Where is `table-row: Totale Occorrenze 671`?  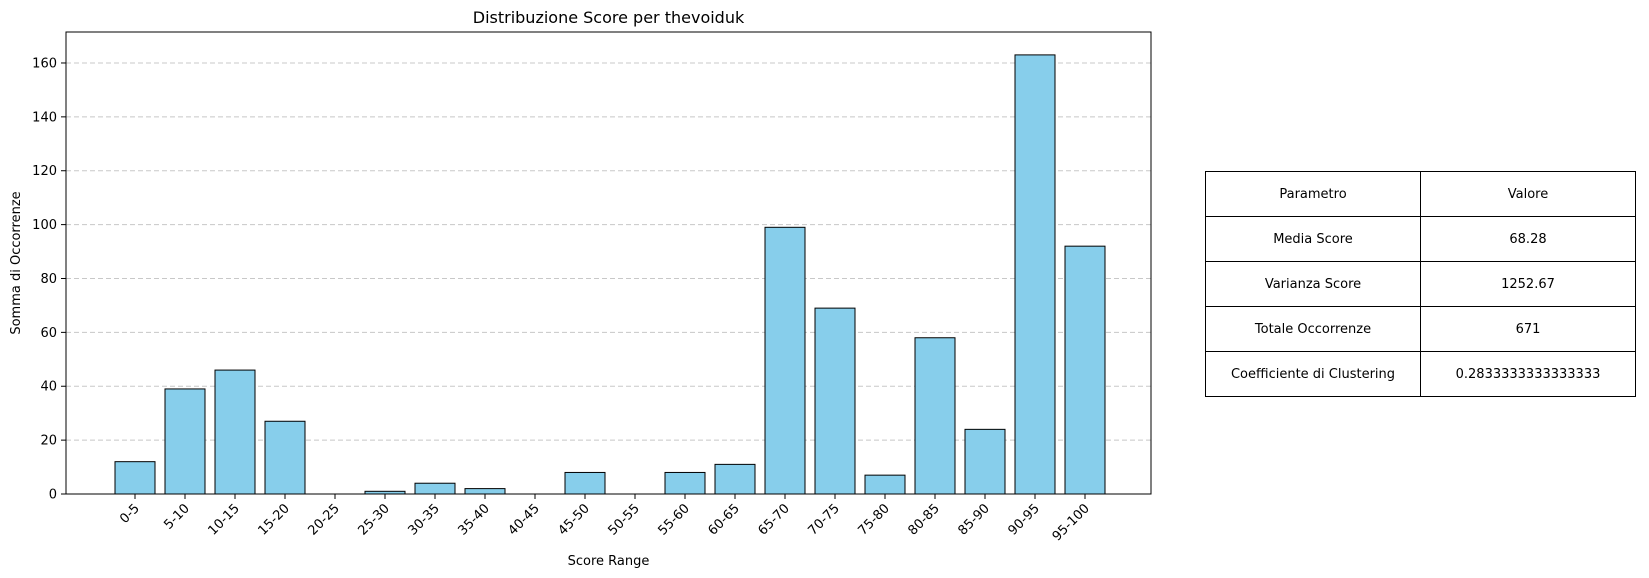
table-row: Totale Occorrenze 671 is located at coordinates (1420, 329).